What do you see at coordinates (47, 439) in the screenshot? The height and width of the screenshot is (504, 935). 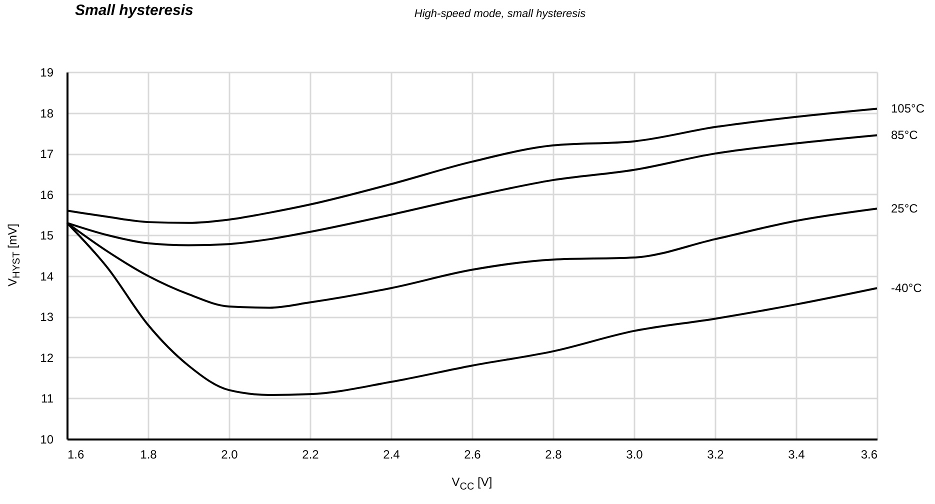 I see `y-tick-label: 10` at bounding box center [47, 439].